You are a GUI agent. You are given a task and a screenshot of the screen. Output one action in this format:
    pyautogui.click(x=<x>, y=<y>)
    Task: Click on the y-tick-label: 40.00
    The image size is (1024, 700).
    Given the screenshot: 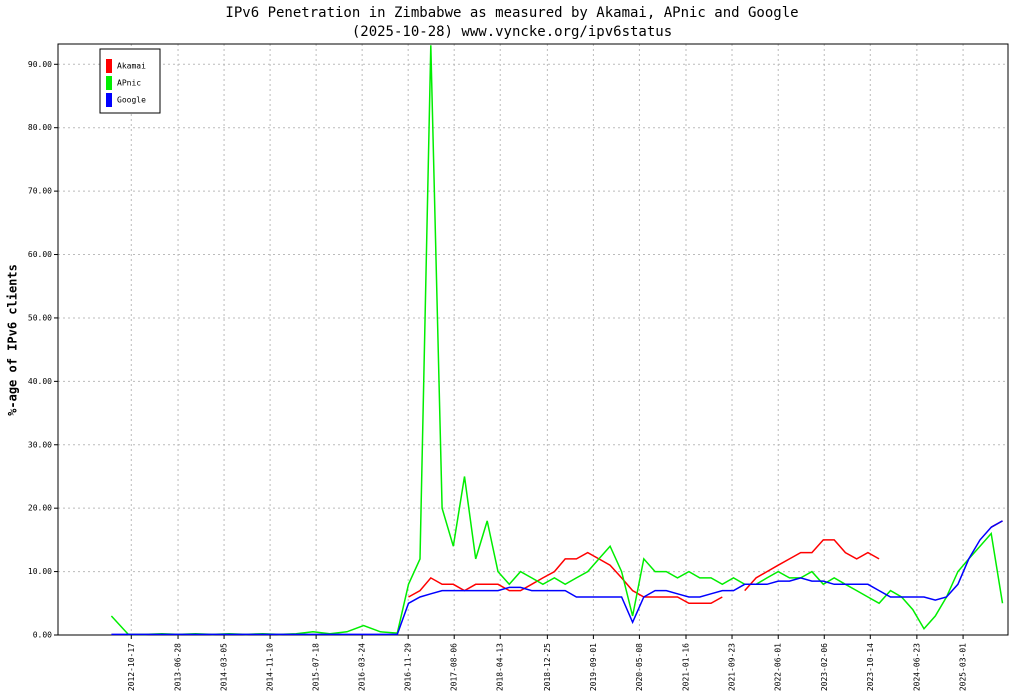 What is the action you would take?
    pyautogui.click(x=40, y=381)
    